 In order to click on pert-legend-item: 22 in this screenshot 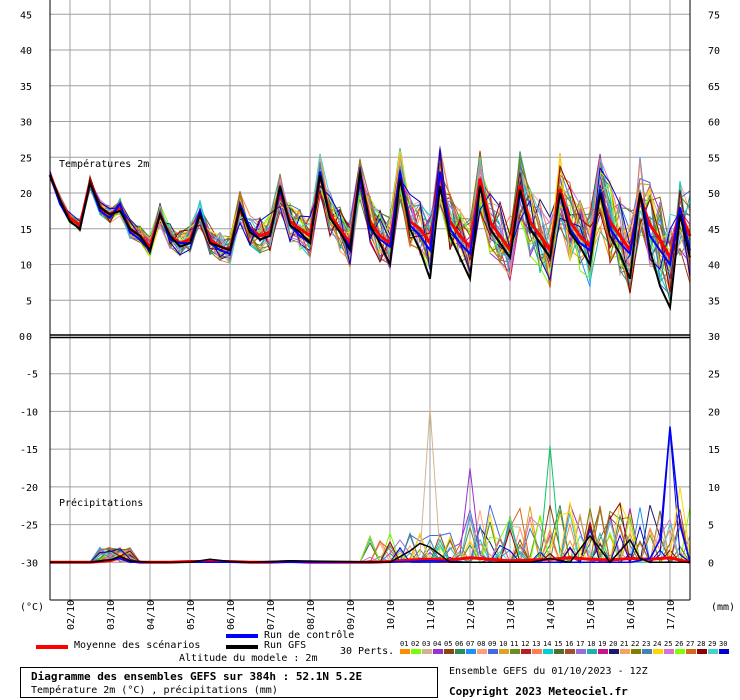, I will do `click(636, 647)`.